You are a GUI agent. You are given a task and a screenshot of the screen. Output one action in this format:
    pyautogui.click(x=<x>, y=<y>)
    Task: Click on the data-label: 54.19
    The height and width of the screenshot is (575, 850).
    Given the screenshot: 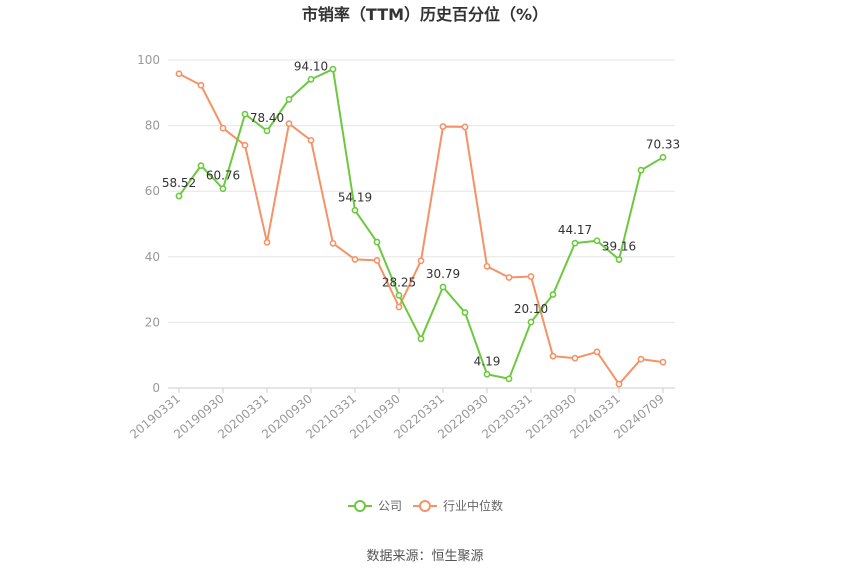 What is the action you would take?
    pyautogui.click(x=355, y=197)
    